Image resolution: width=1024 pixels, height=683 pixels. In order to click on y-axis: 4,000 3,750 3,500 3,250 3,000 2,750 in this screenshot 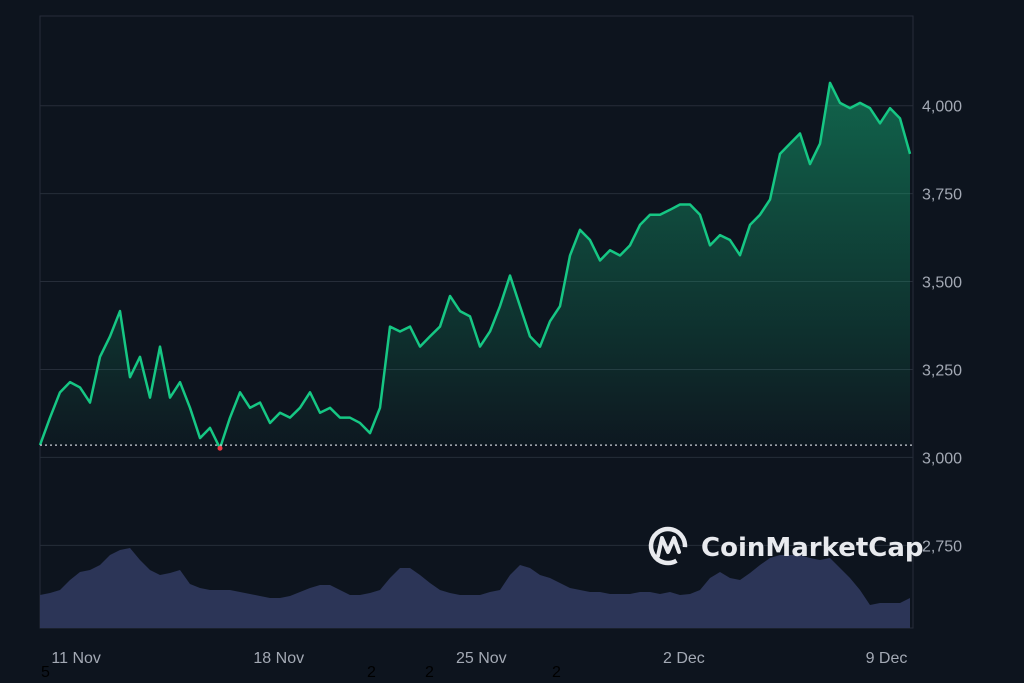, I will do `click(942, 327)`.